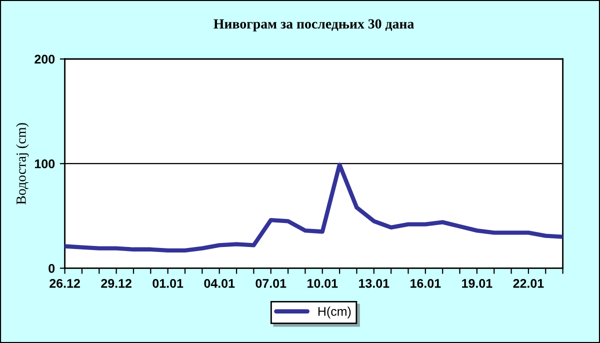 The height and width of the screenshot is (343, 600). Describe the element at coordinates (314, 25) in the screenshot. I see `chart-title: Нивограм за последњих 30 дана` at that location.